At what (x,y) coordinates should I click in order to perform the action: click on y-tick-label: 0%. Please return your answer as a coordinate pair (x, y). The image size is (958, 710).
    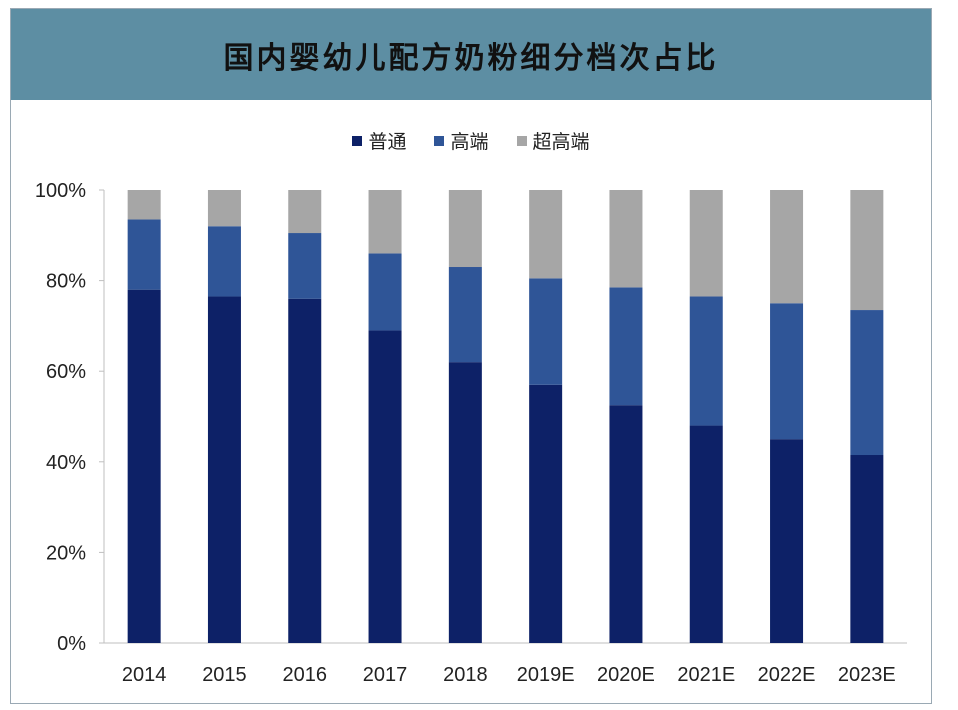
    Looking at the image, I should click on (71, 644).